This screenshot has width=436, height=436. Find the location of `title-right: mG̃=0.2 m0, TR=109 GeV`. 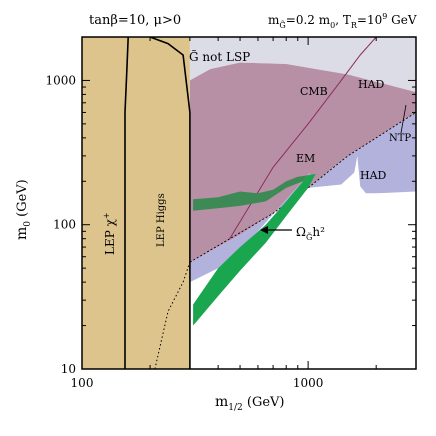

title-right: mG̃=0.2 m0, TR=109 GeV is located at coordinates (342, 21).